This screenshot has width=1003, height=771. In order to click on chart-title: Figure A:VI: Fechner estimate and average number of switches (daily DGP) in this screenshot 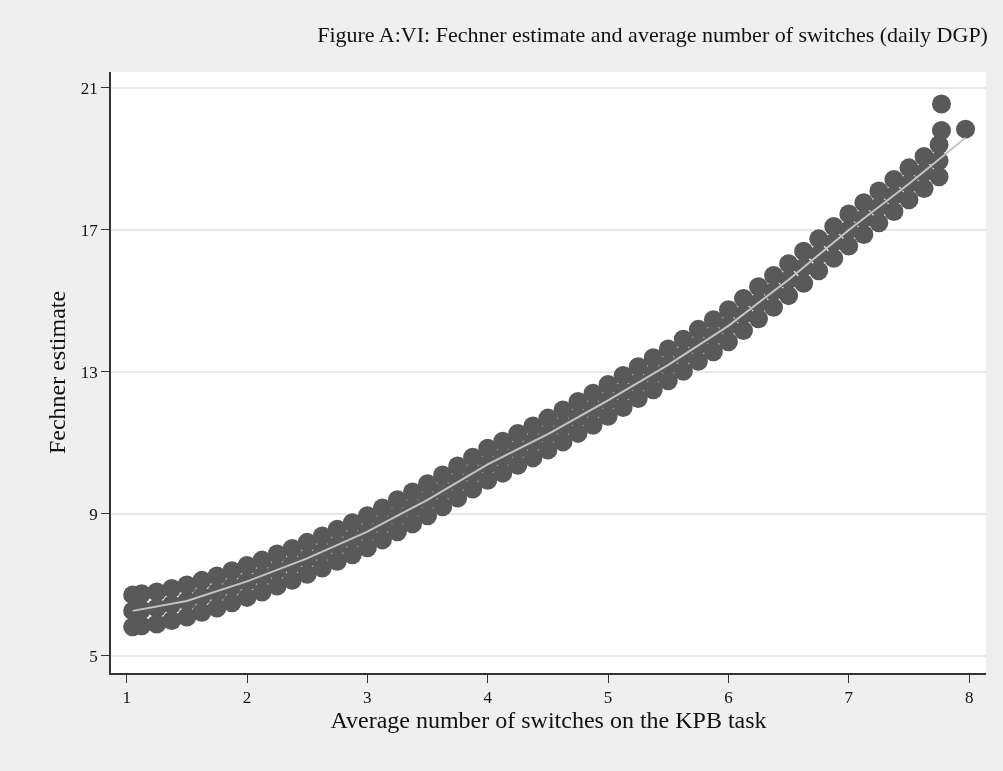, I will do `click(652, 35)`.